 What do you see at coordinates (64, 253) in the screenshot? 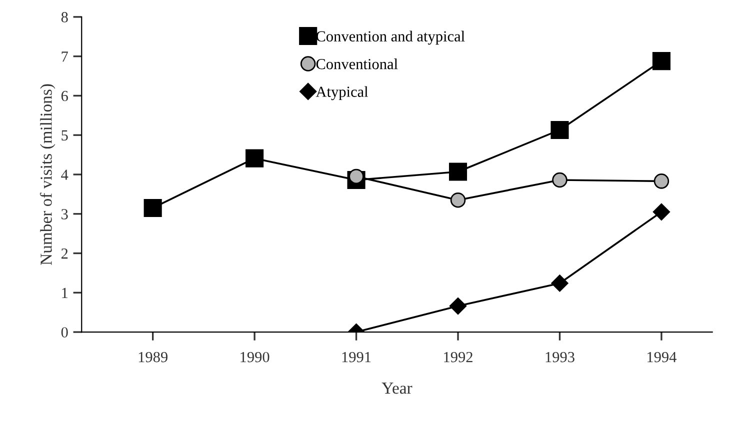
I see `y-tick-label: 2` at bounding box center [64, 253].